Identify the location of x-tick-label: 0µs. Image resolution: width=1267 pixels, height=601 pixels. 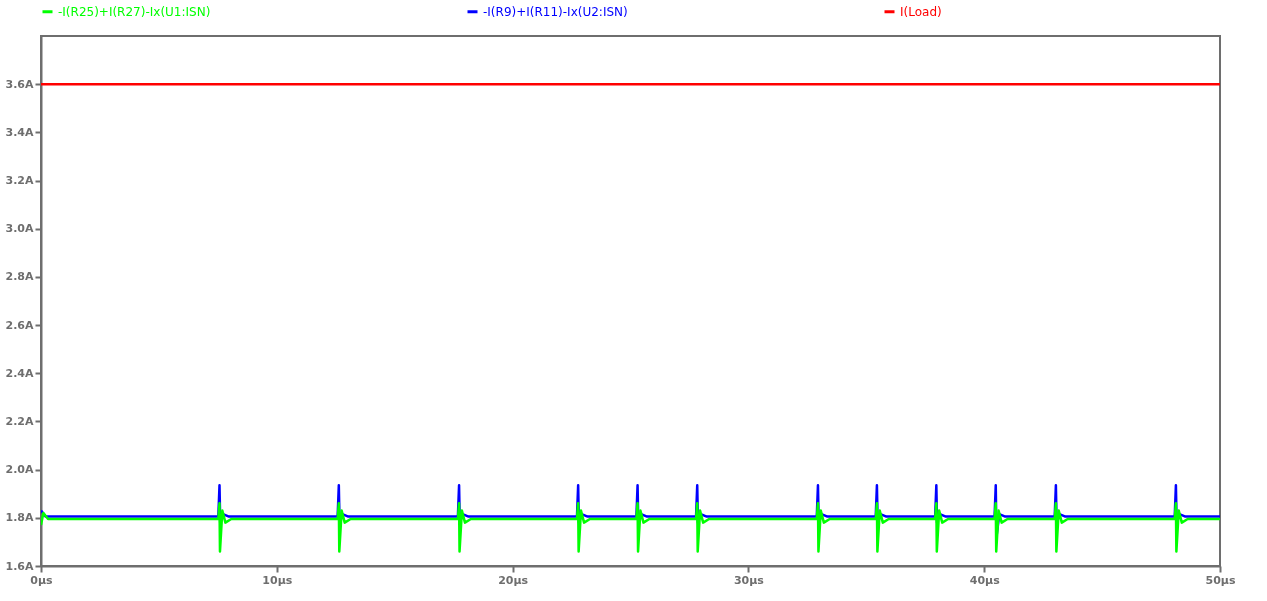
(42, 580).